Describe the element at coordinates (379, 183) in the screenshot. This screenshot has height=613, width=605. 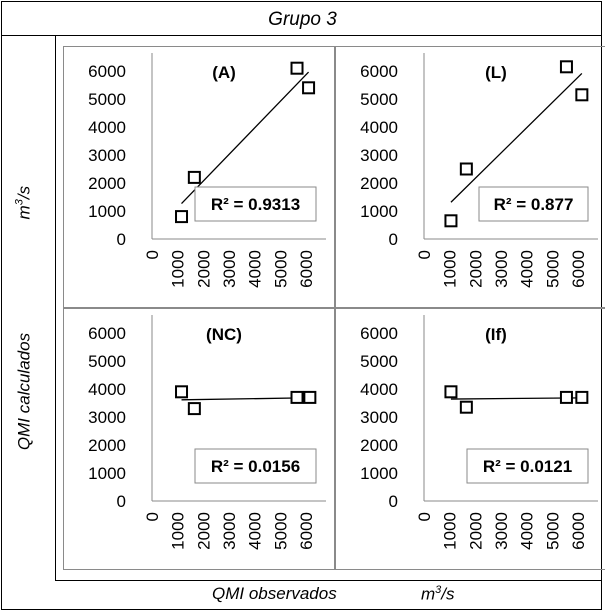
I see `chart-l-y-tick-label: 2000` at that location.